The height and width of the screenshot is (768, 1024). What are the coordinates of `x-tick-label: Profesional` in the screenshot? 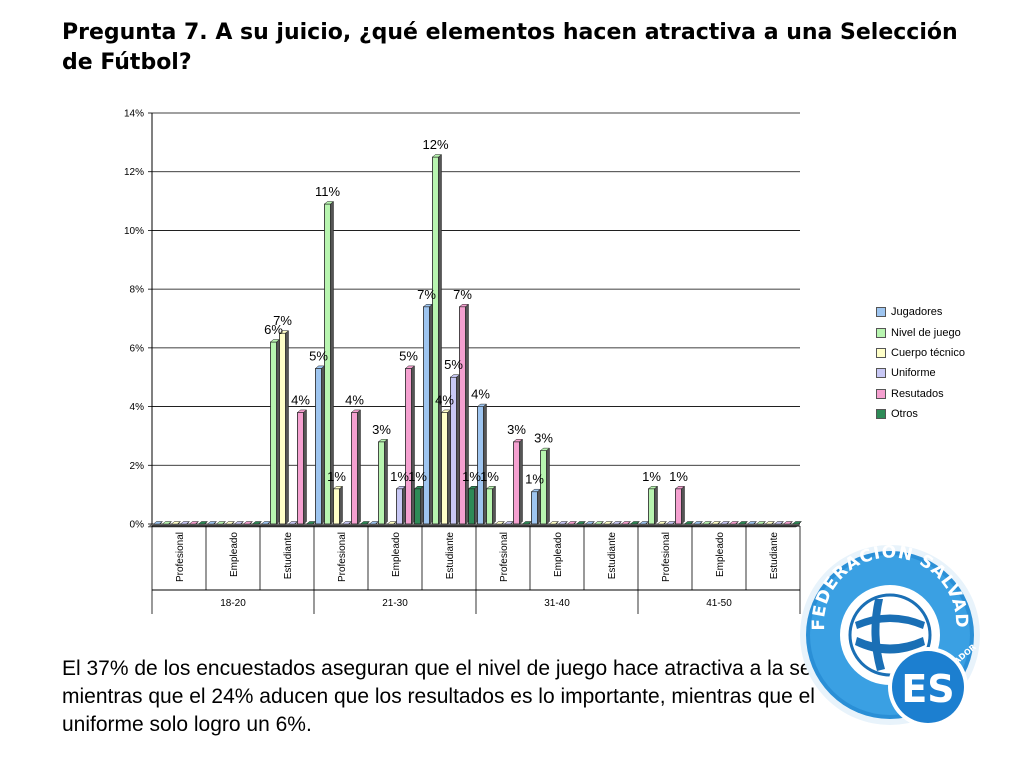 It's located at (180, 557).